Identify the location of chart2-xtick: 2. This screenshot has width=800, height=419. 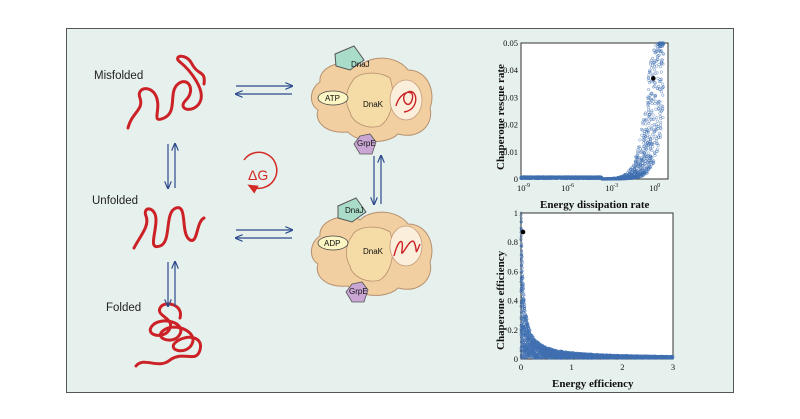
(622, 367).